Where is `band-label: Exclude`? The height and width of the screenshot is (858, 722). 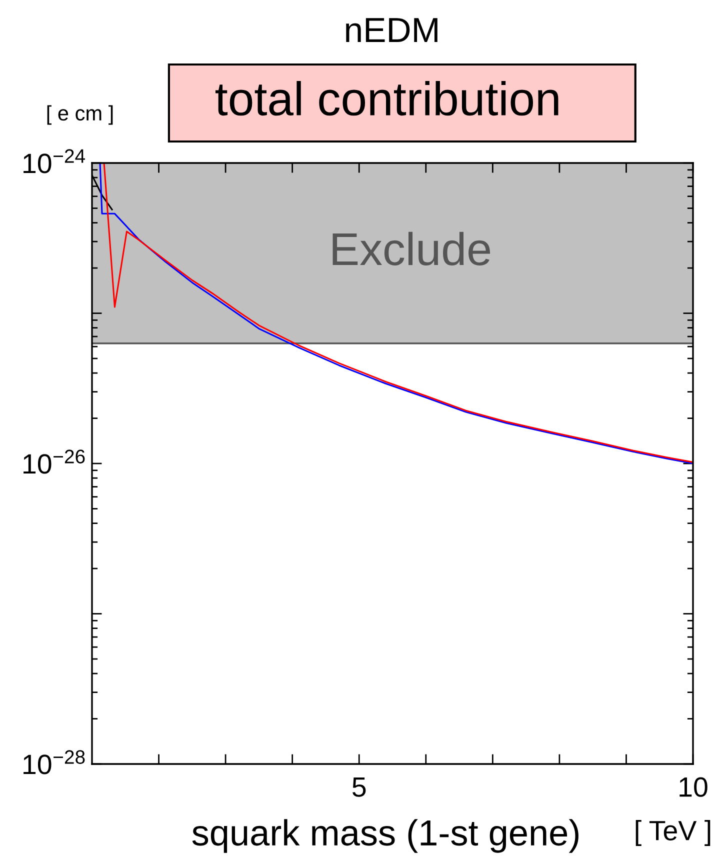 band-label: Exclude is located at coordinates (411, 249).